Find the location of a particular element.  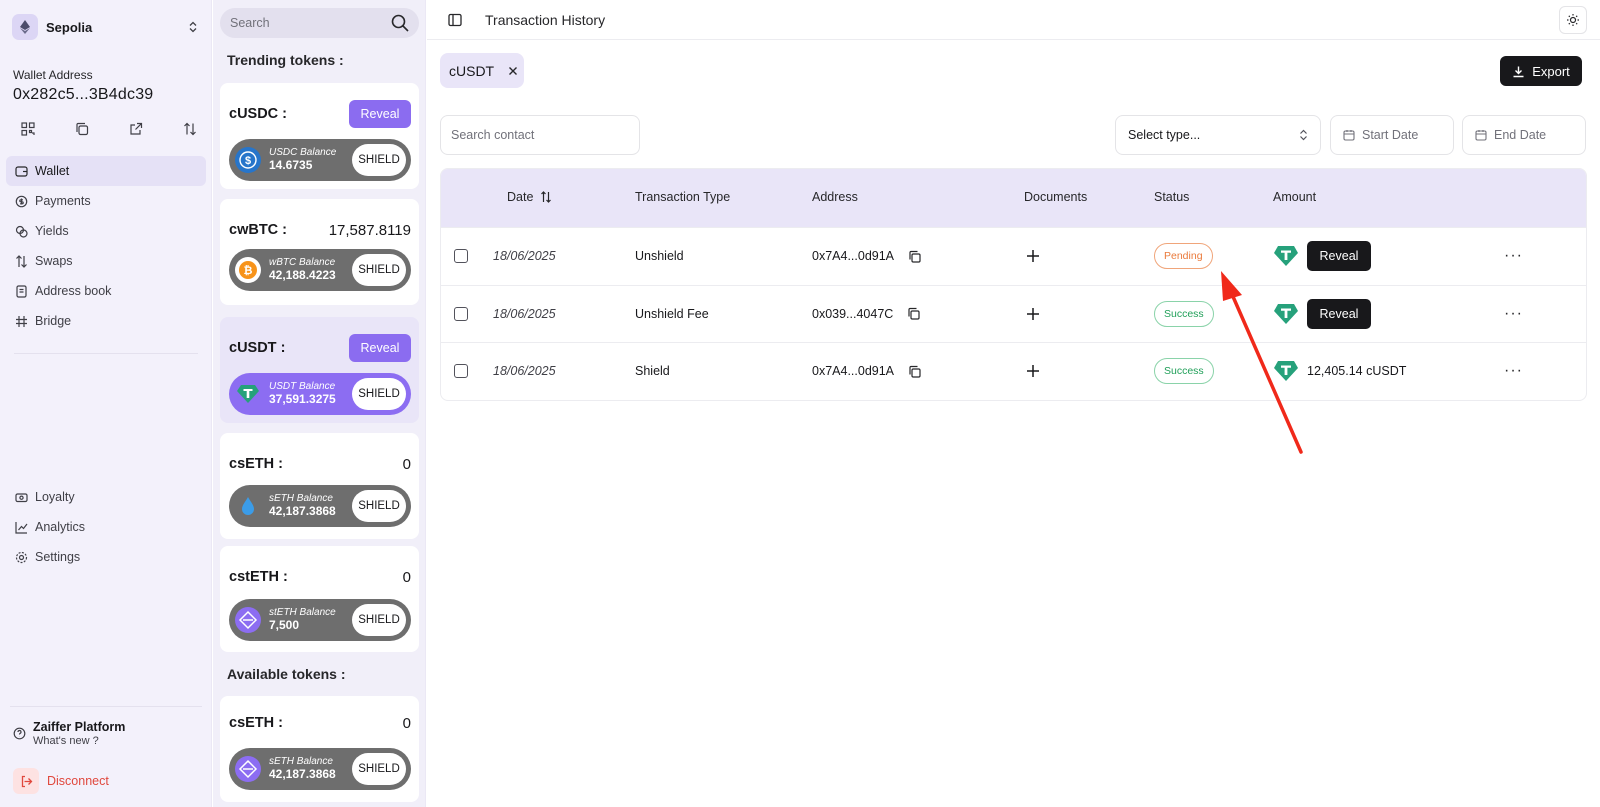

sidebar-item-settings: Settings is located at coordinates (106, 557).